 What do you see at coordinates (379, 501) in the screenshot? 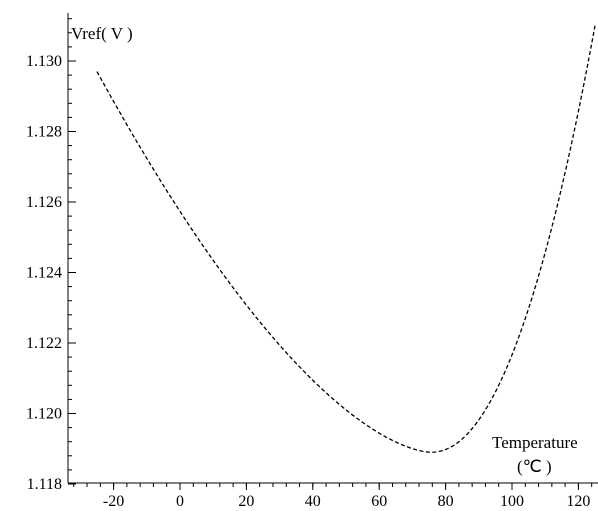
I see `x-tick-label: 60` at bounding box center [379, 501].